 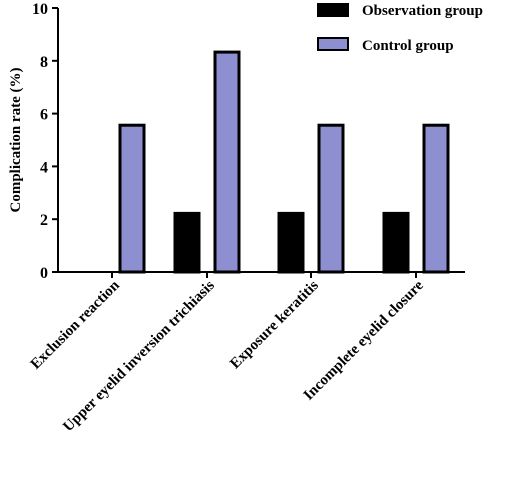 I want to click on x-tick-label: Upper eyelid inversion trichiasis, so click(x=139, y=356).